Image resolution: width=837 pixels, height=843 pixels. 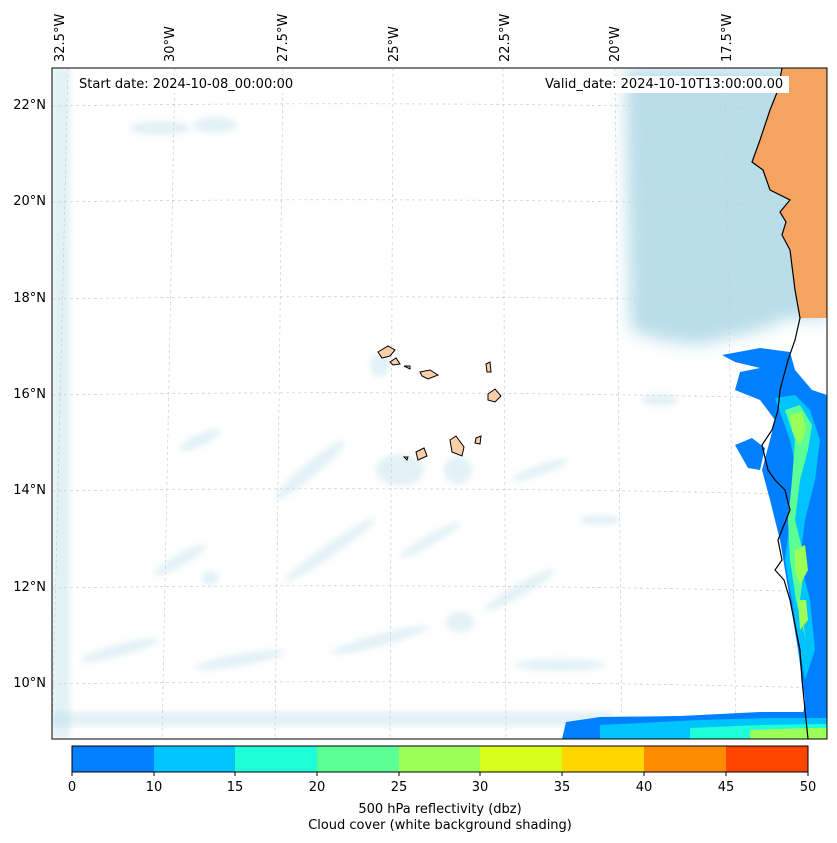 I want to click on colorbar-label: 500 hPa reflectivity (dbz), so click(x=440, y=809).